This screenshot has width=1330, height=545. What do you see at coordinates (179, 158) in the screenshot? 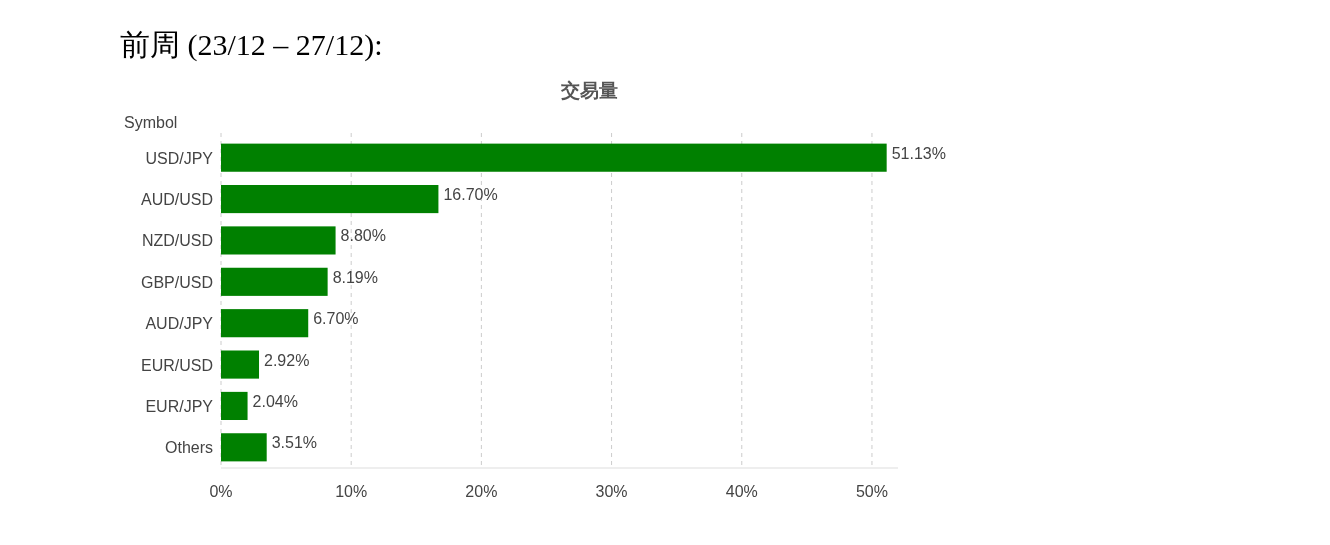
I see `y-tick-label: USD/JPY` at bounding box center [179, 158].